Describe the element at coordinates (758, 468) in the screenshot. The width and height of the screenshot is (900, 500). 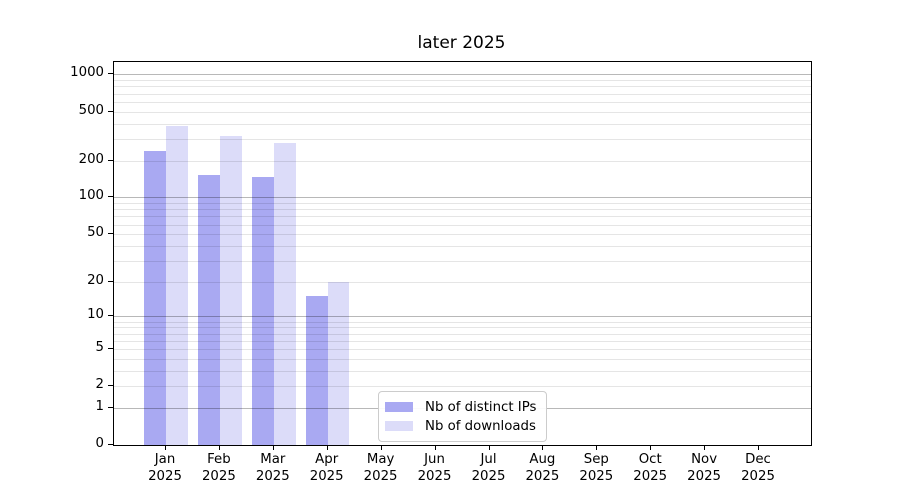
I see `x-tick-label-dec: Dec 2025` at that location.